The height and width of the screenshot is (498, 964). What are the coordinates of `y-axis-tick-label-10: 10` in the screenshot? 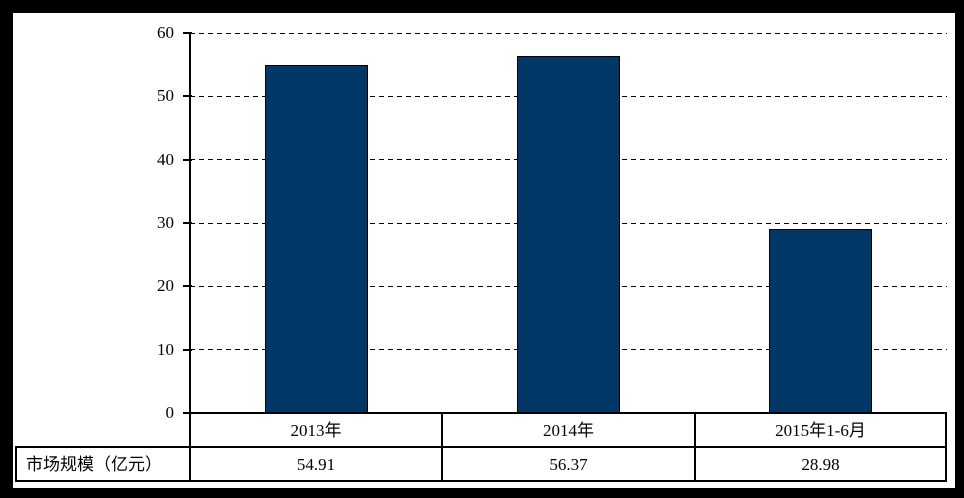 It's located at (165, 349).